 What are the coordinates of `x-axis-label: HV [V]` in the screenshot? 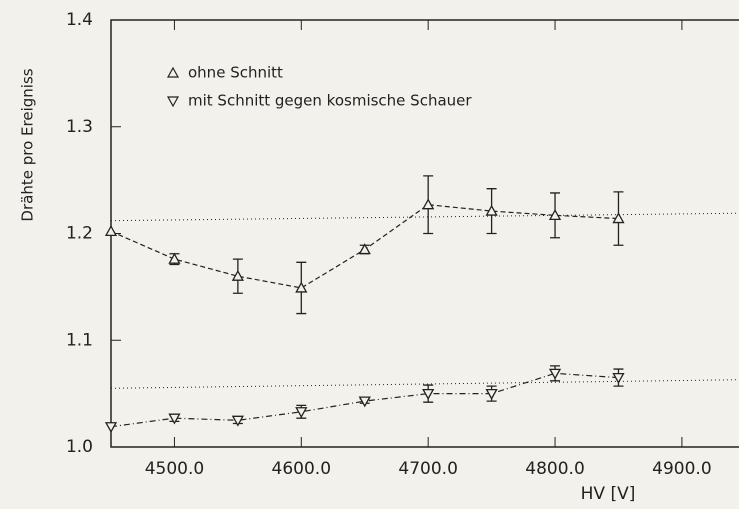 It's located at (608, 494).